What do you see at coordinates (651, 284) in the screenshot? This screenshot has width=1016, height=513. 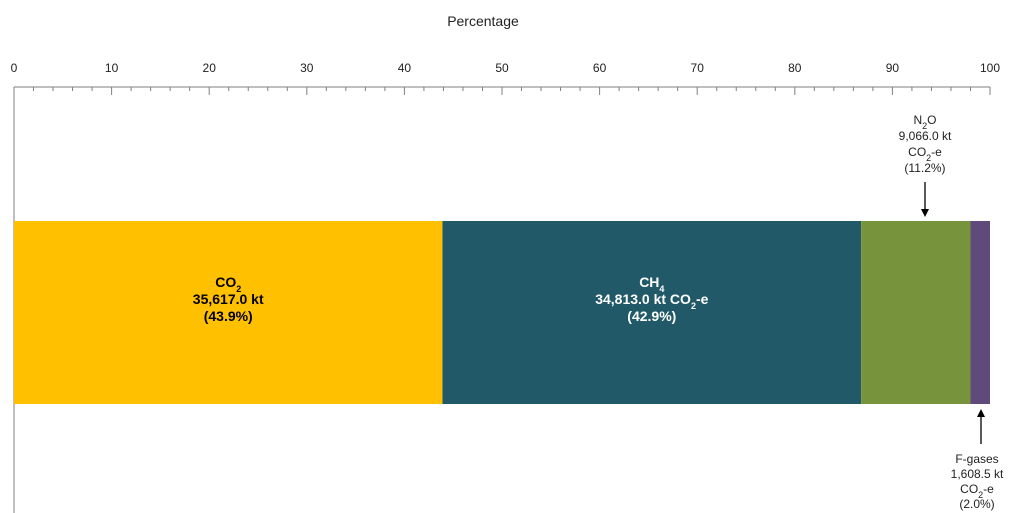 I see `segment-gas-label: CH4` at bounding box center [651, 284].